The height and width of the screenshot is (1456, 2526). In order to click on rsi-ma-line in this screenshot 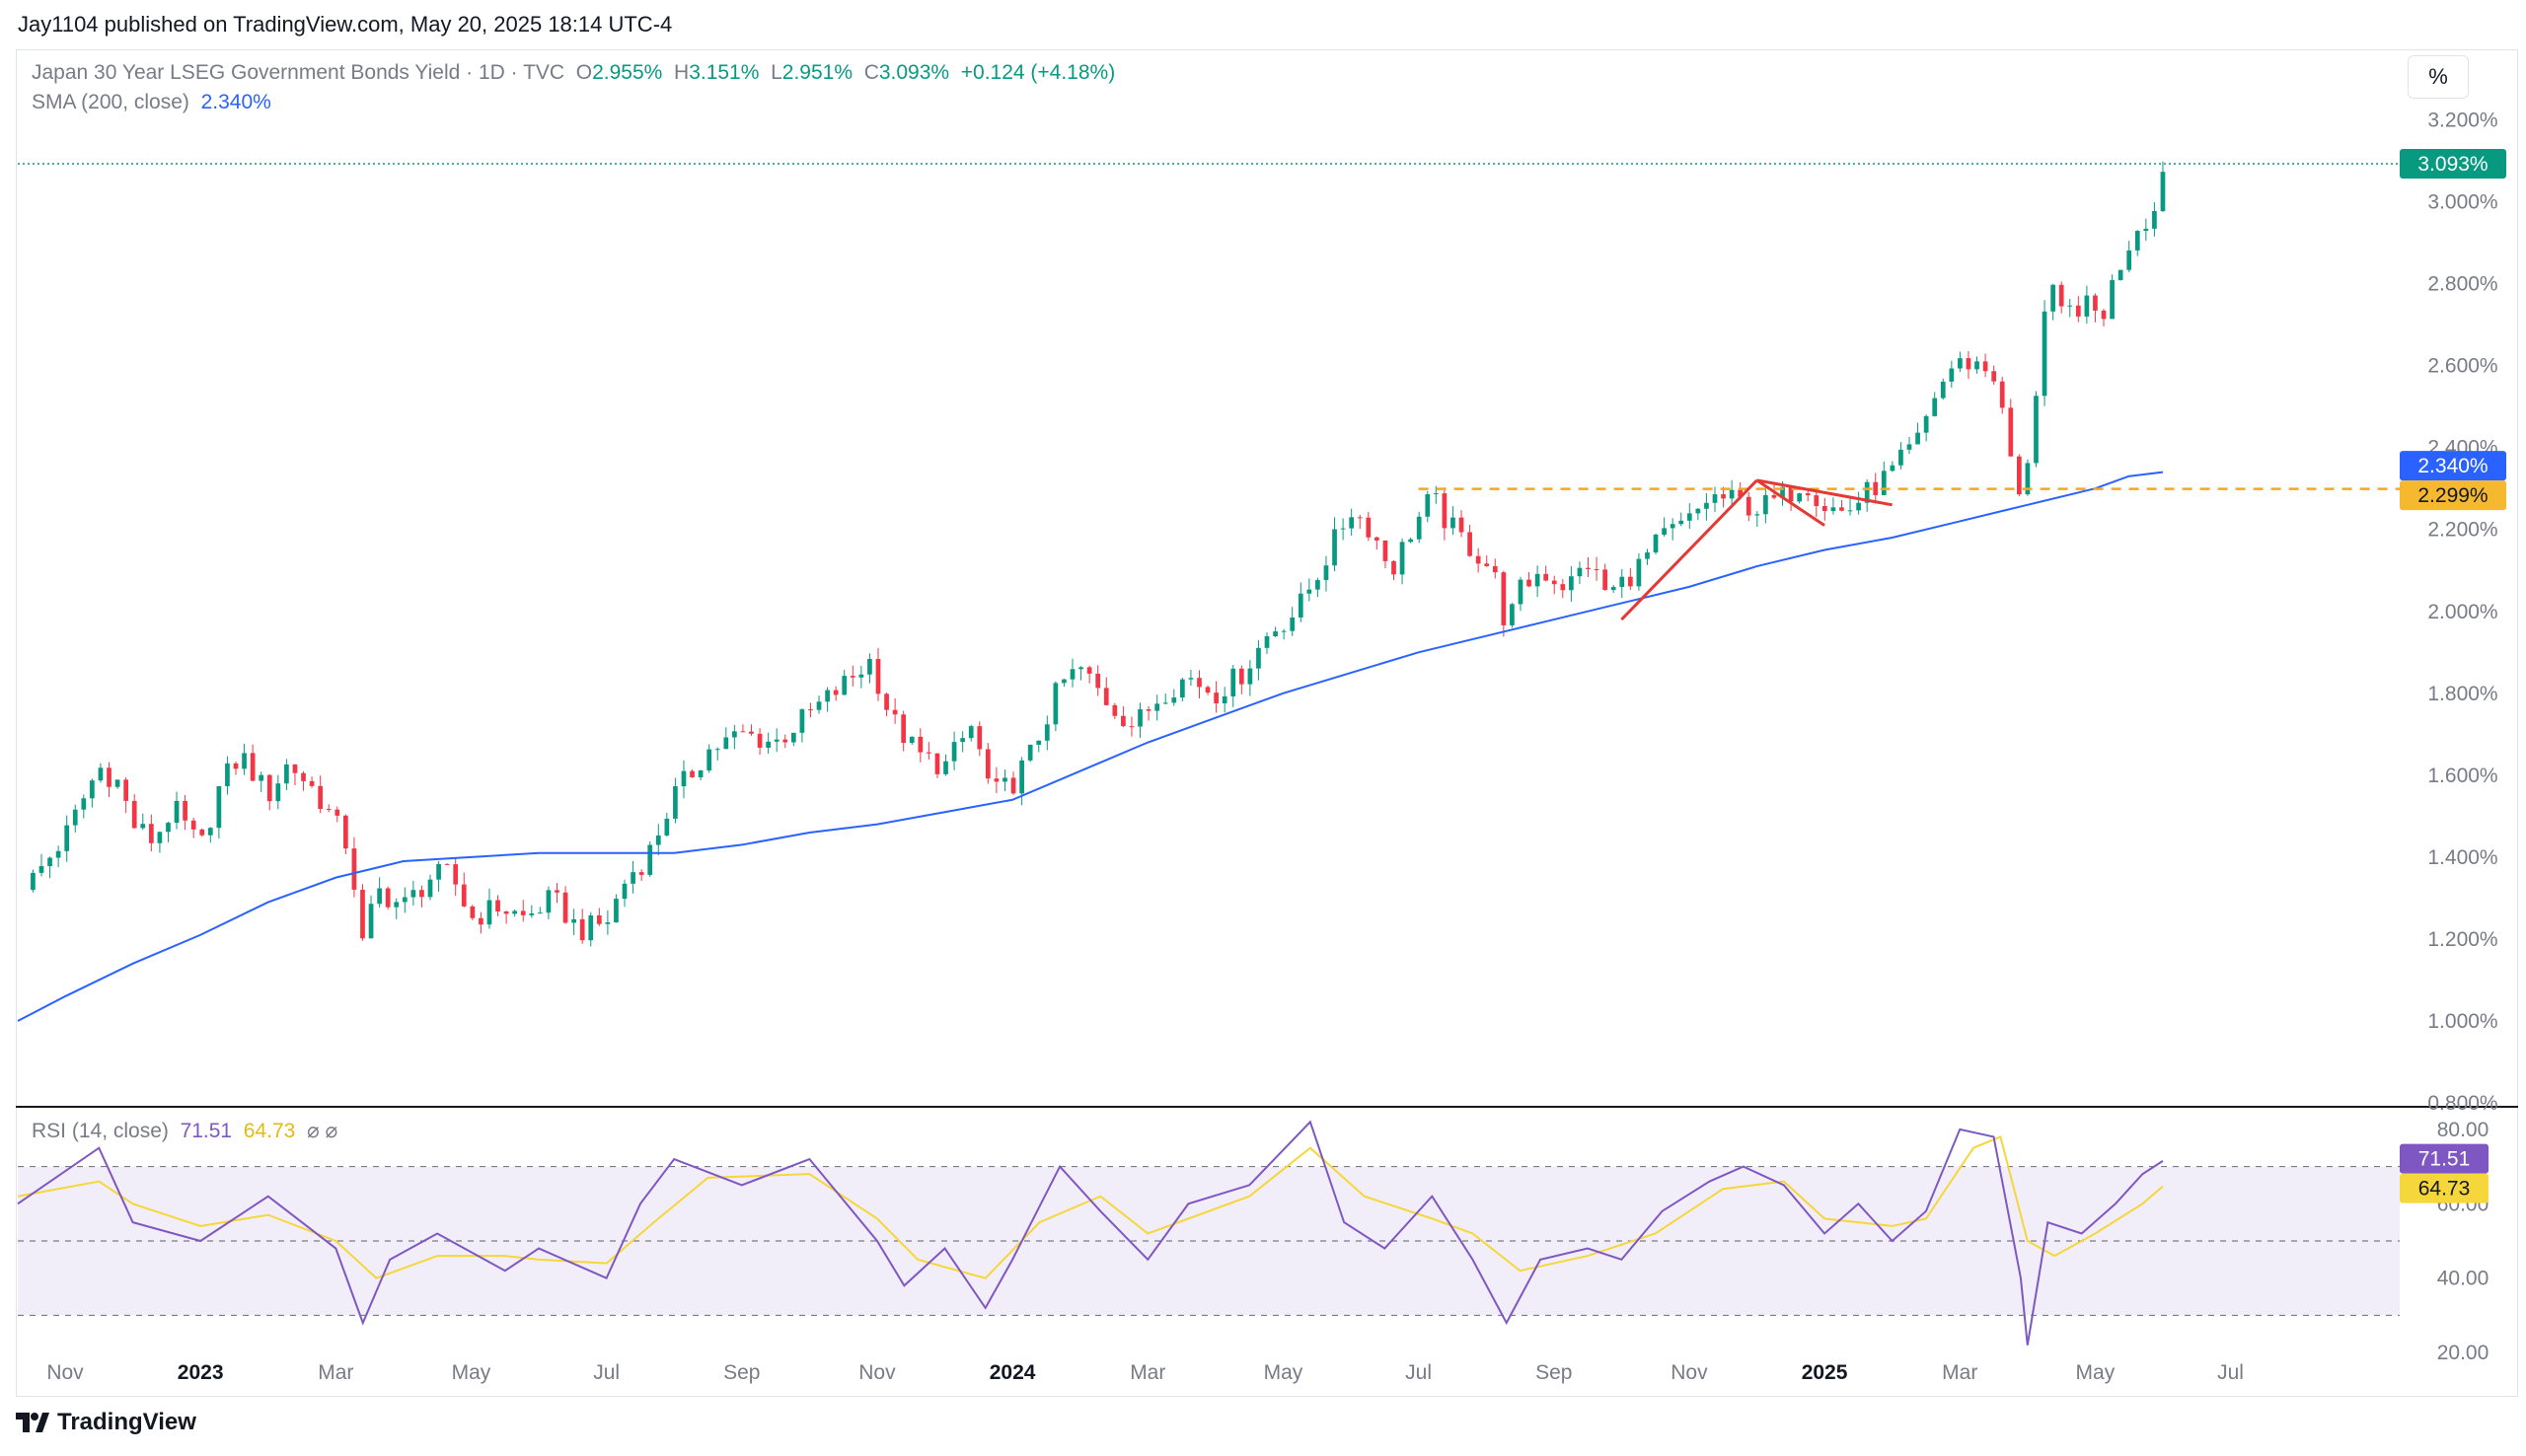, I will do `click(1090, 1207)`.